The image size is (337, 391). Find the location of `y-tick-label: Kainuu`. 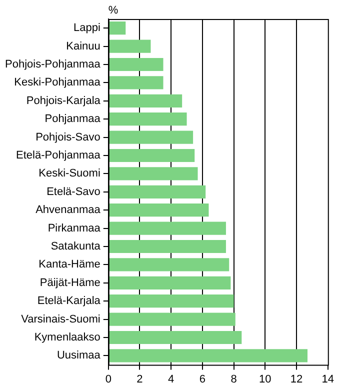

y-tick-label: Kainuu is located at coordinates (83, 46).